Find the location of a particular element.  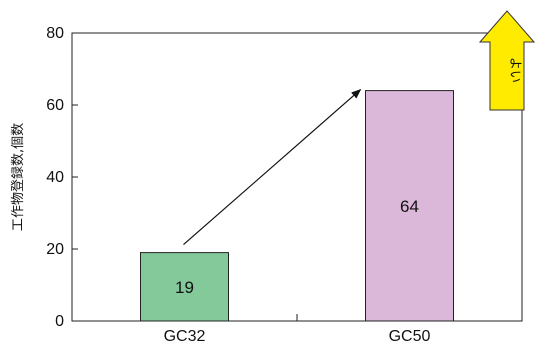

callout-label: よい is located at coordinates (514, 70).